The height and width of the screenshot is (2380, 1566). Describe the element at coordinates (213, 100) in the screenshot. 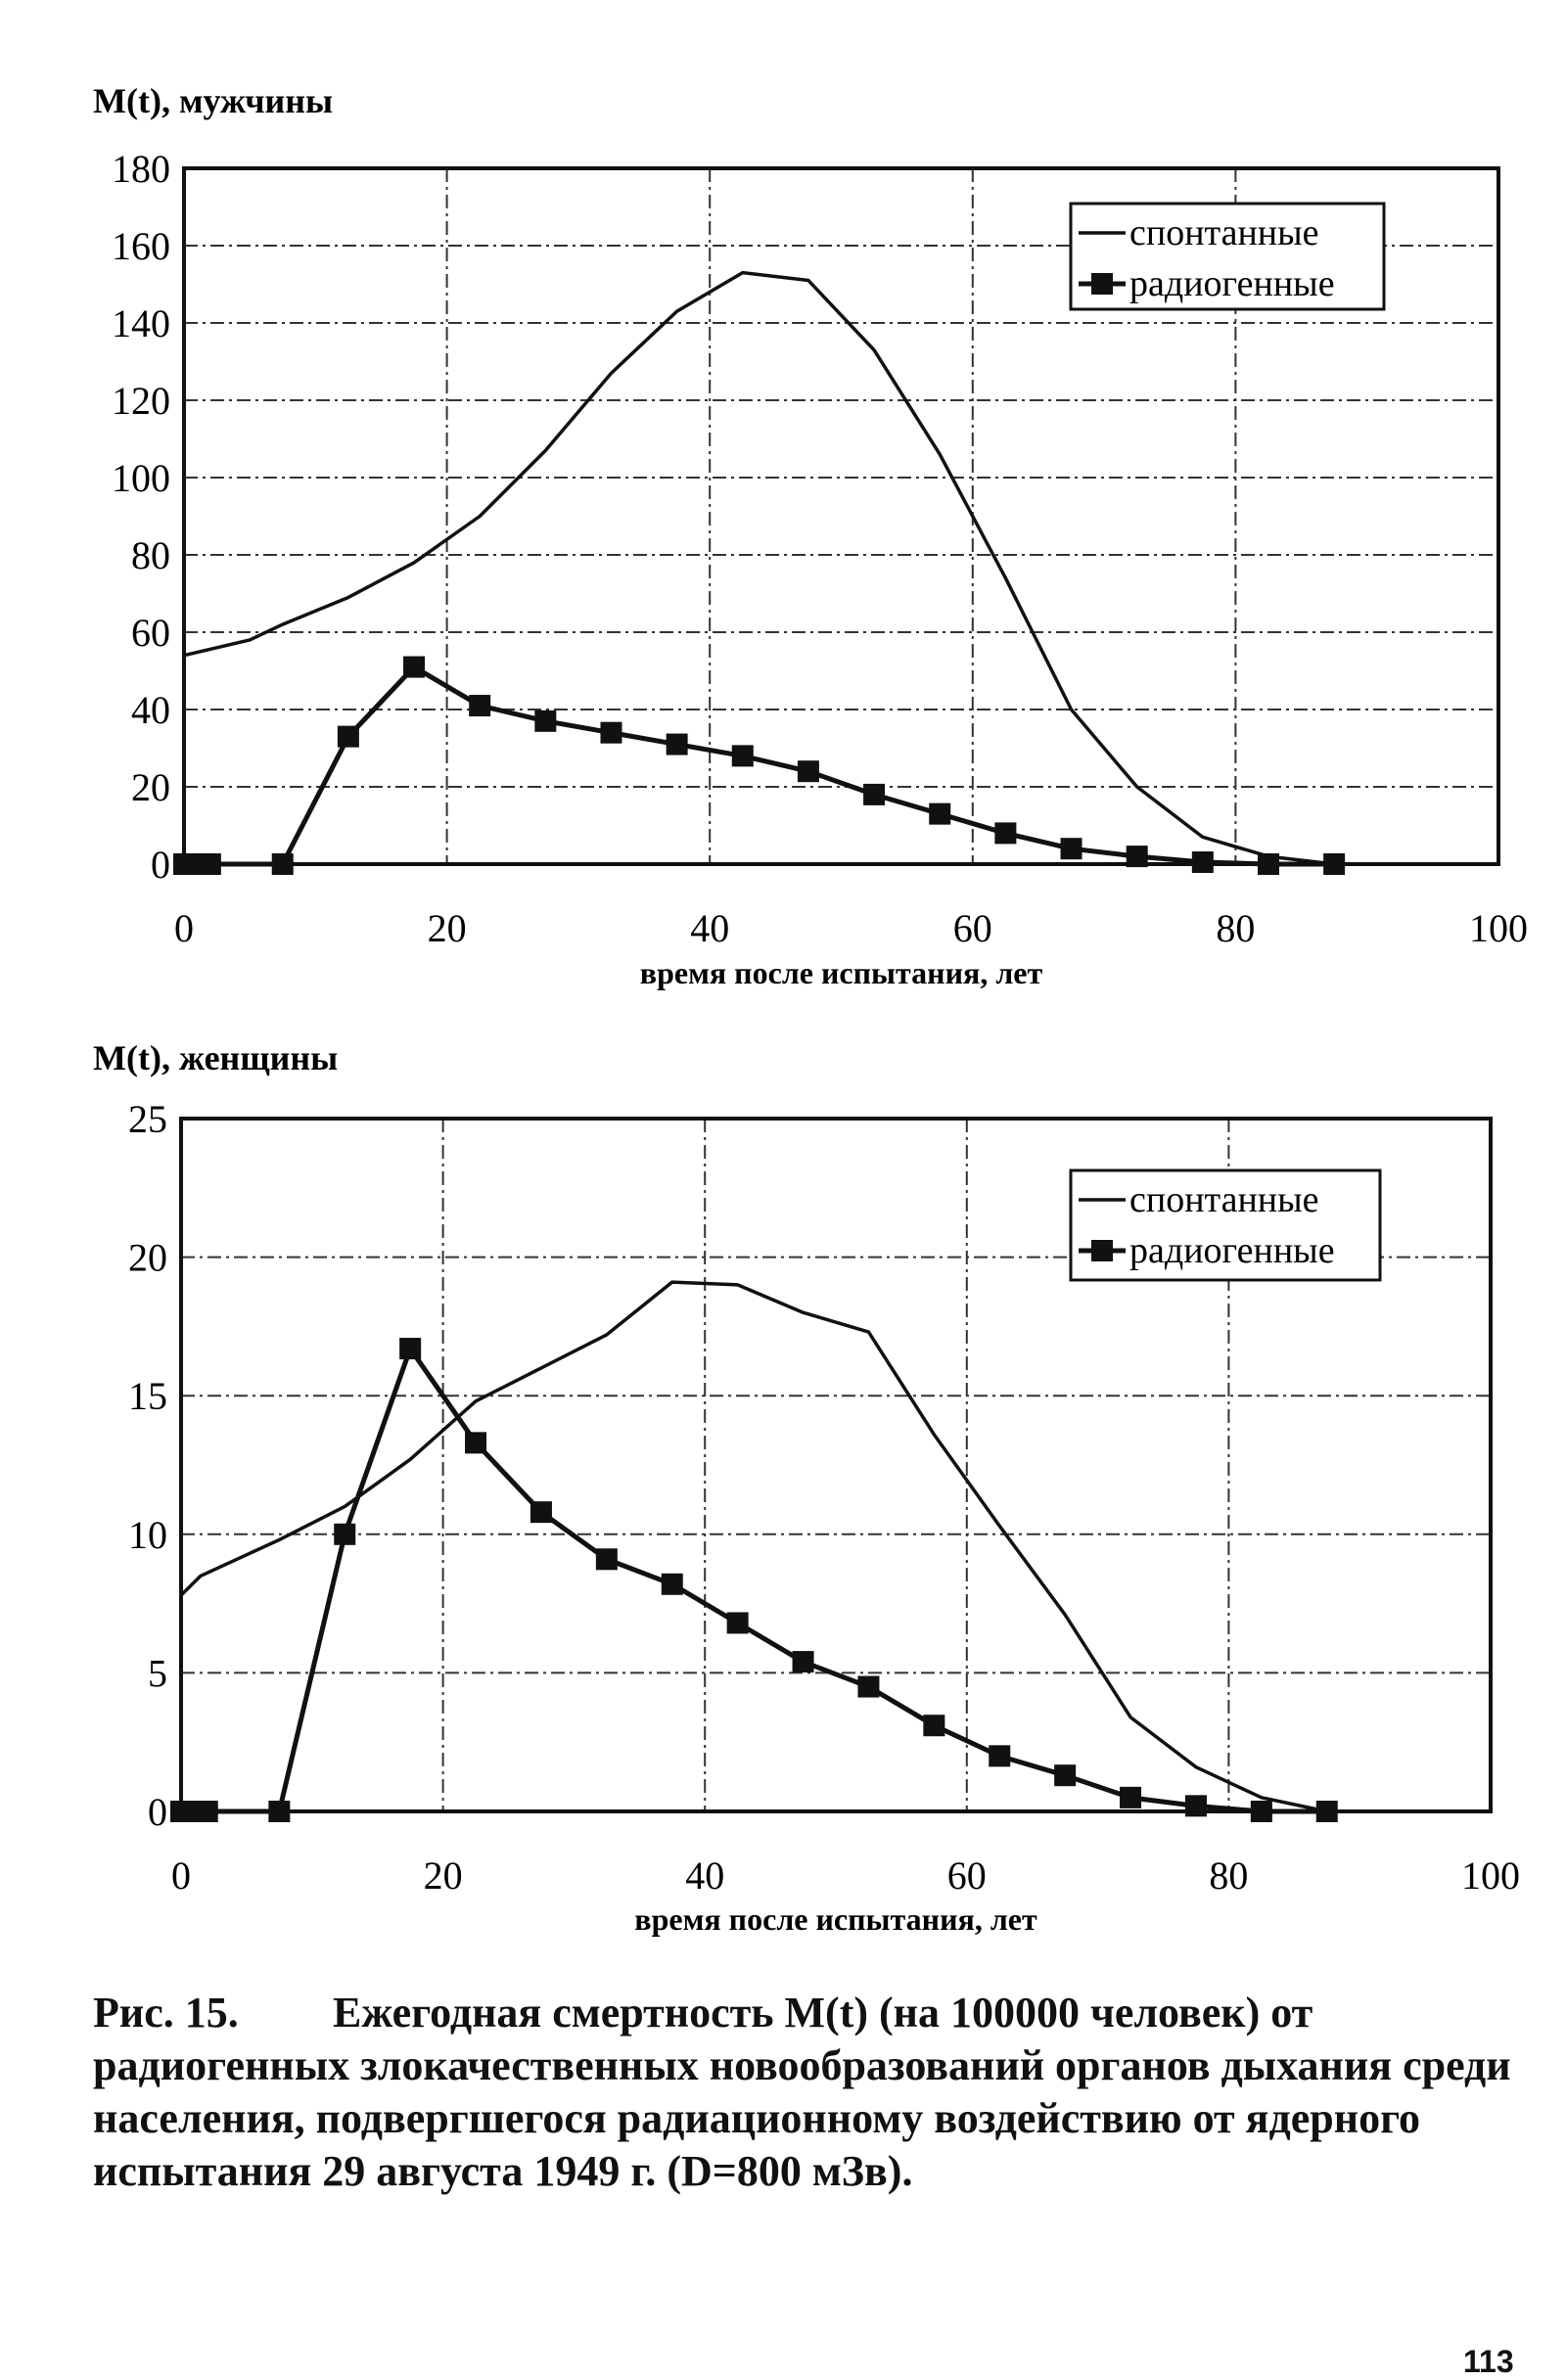

I see `chart-title: M(t), мужчины` at that location.